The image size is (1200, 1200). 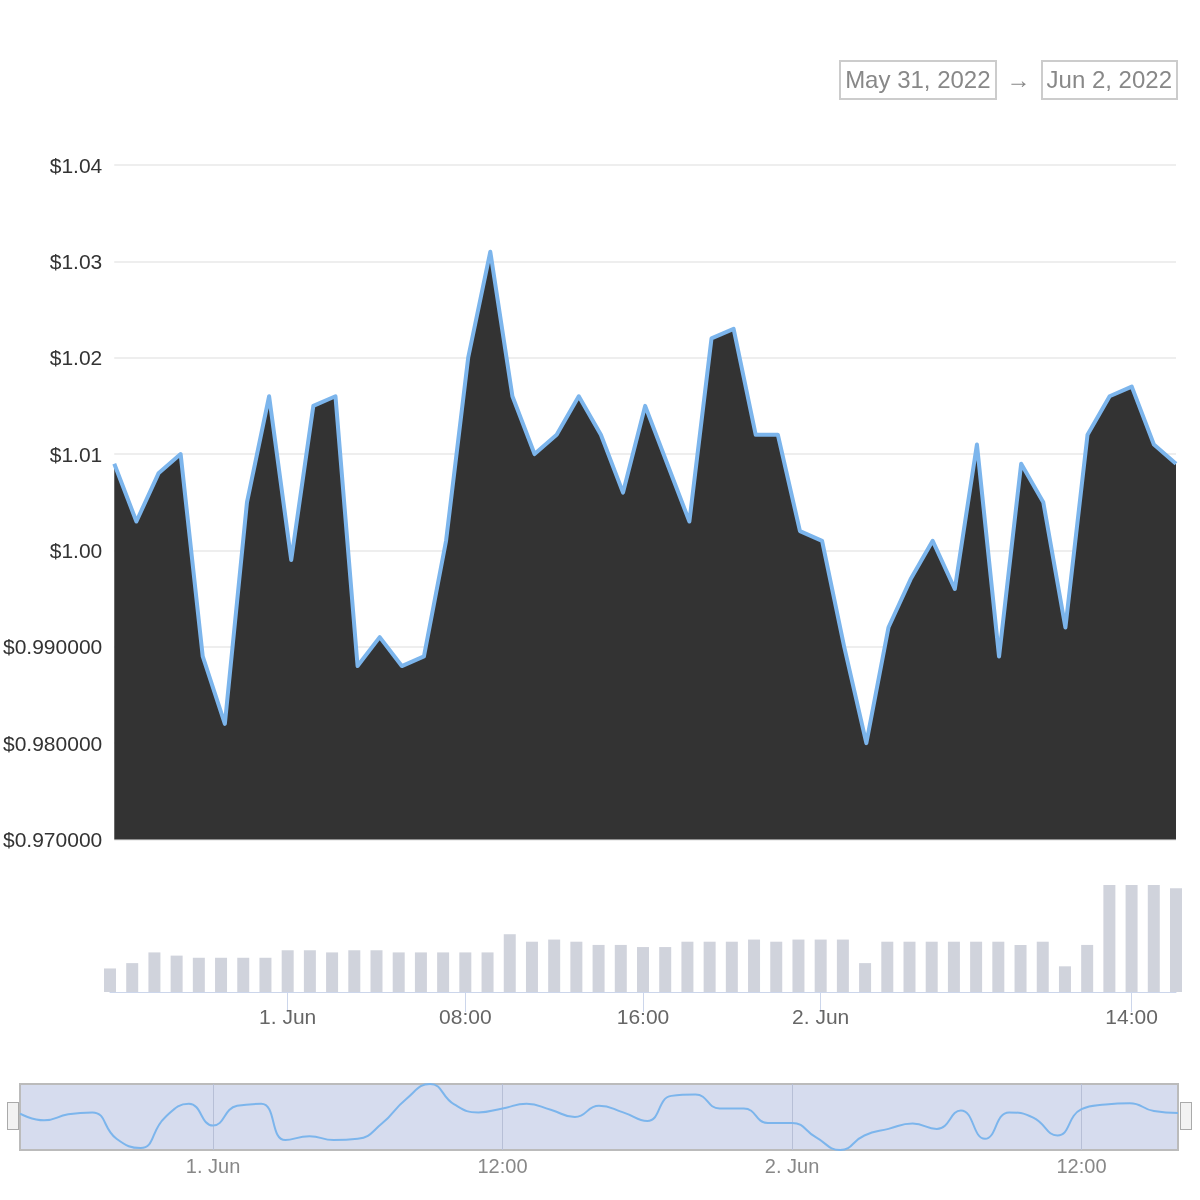 What do you see at coordinates (52, 647) in the screenshot?
I see `y-tick-label: $0.990000` at bounding box center [52, 647].